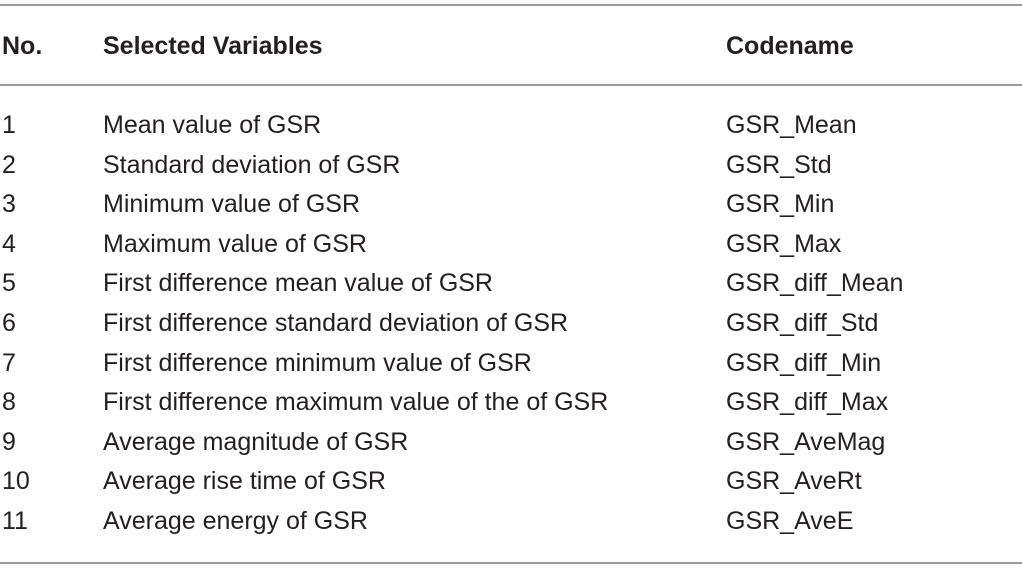 This screenshot has height=580, width=1022. I want to click on header-selected-variables: Selected Variables, so click(213, 46).